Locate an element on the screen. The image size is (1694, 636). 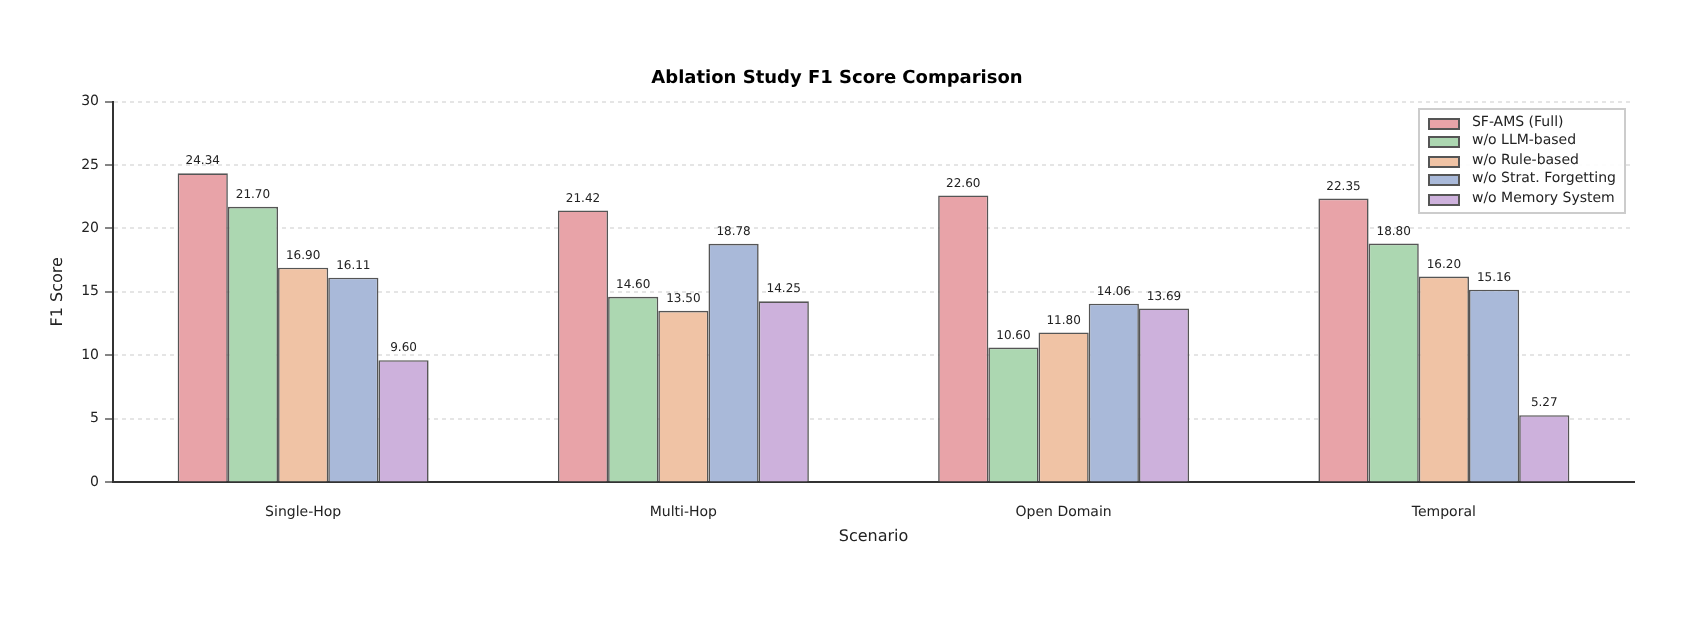
x-axis-title: Scenario is located at coordinates (873, 535).